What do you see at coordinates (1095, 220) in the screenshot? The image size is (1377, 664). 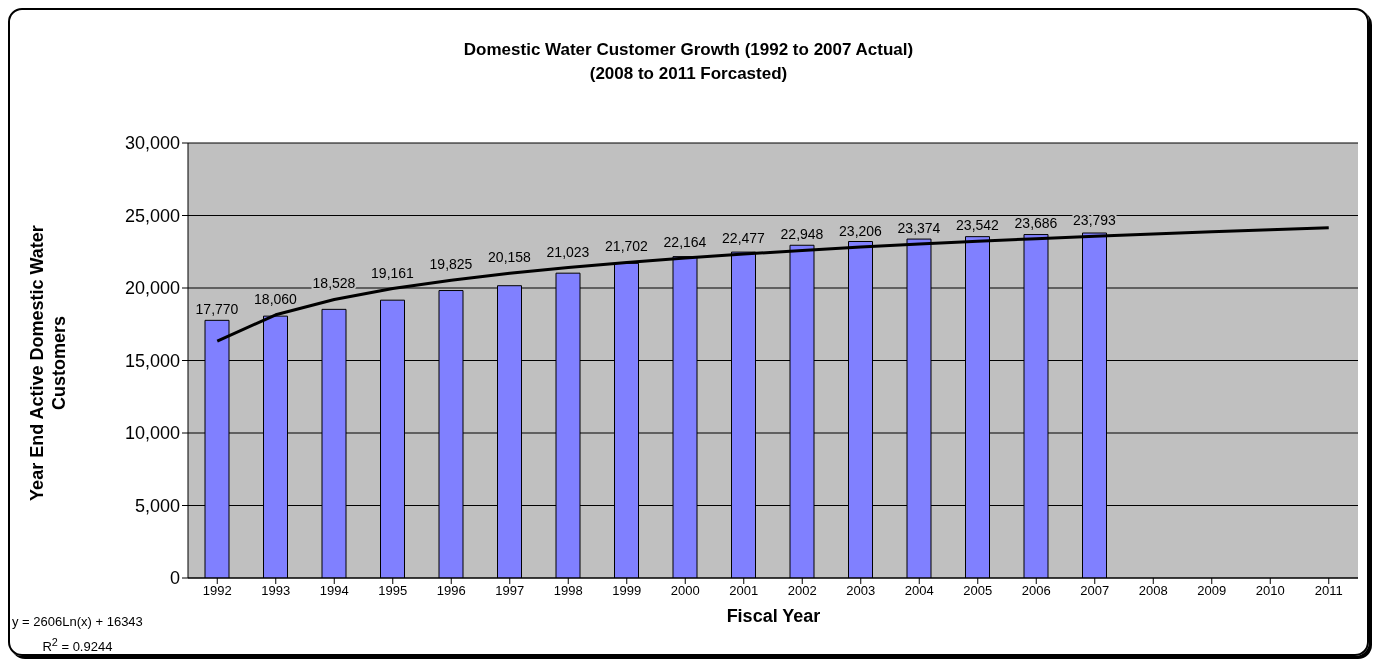 I see `data-label: 23,793` at bounding box center [1095, 220].